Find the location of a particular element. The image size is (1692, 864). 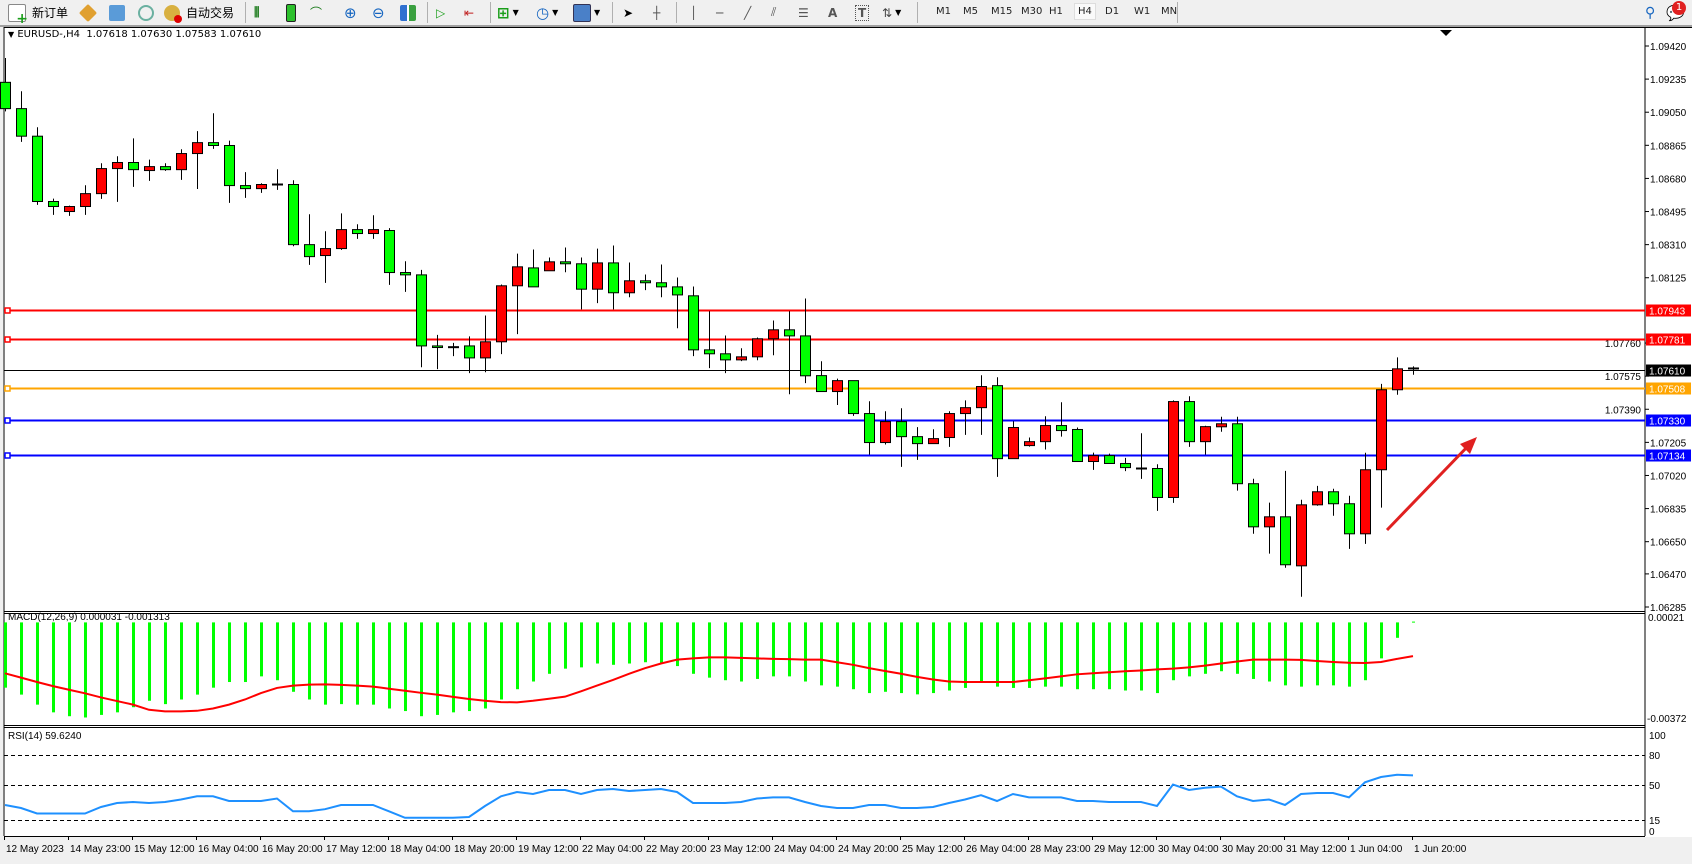

zoom-out-icon: ⊖ is located at coordinates (378, 12).